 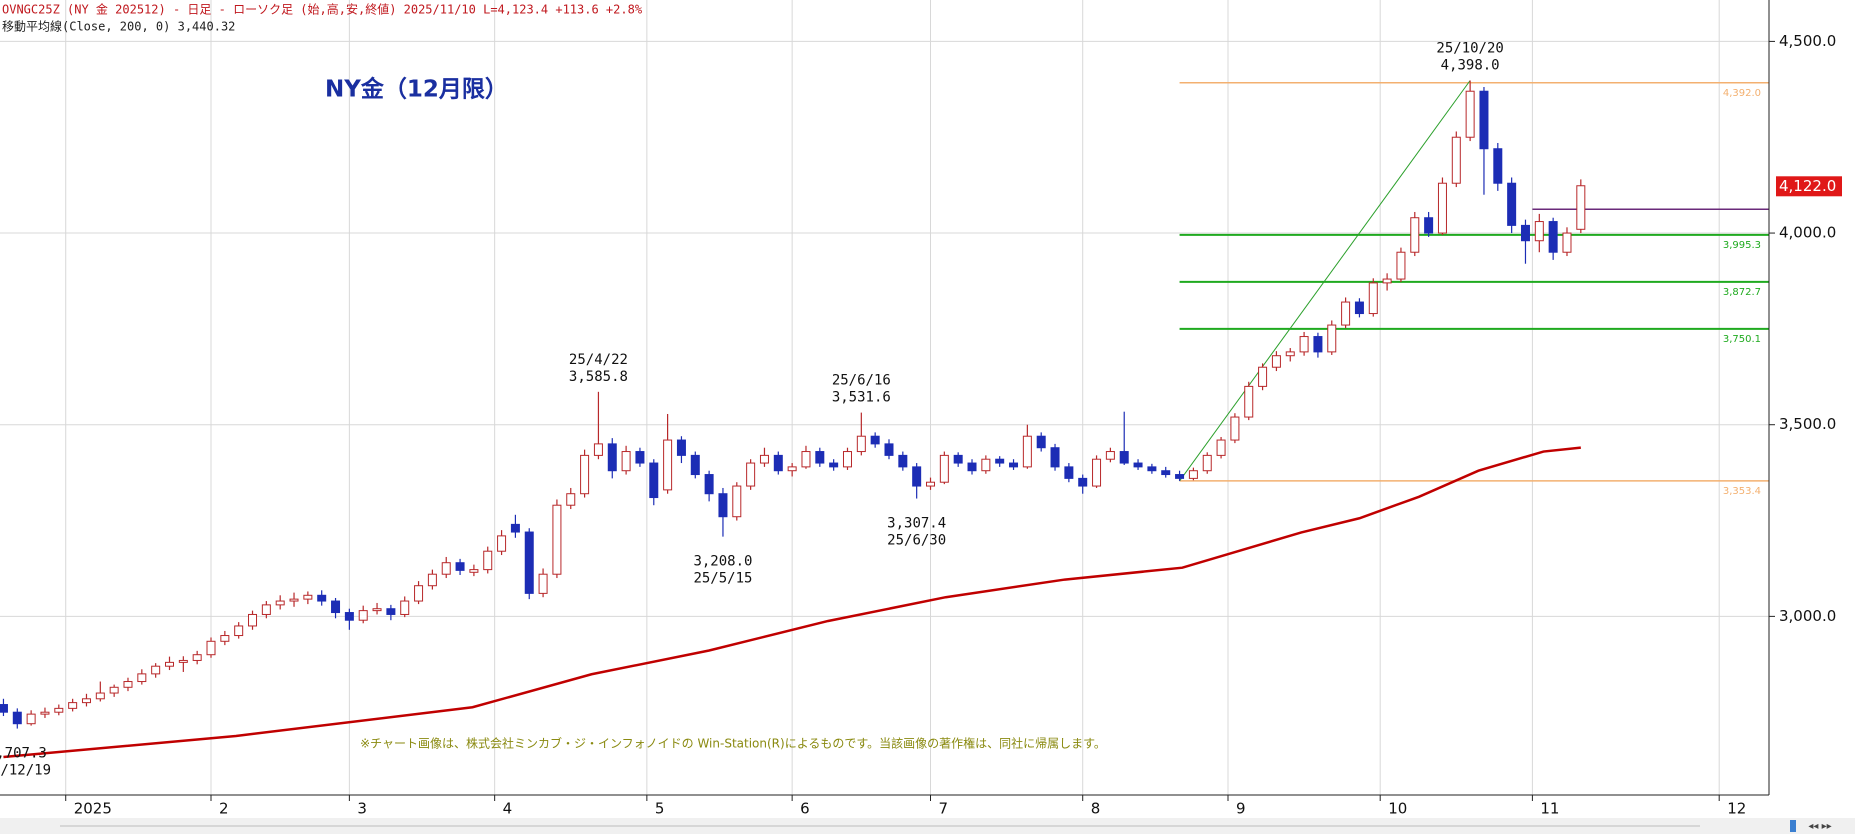 I want to click on x-tick-label: 2, so click(x=224, y=809).